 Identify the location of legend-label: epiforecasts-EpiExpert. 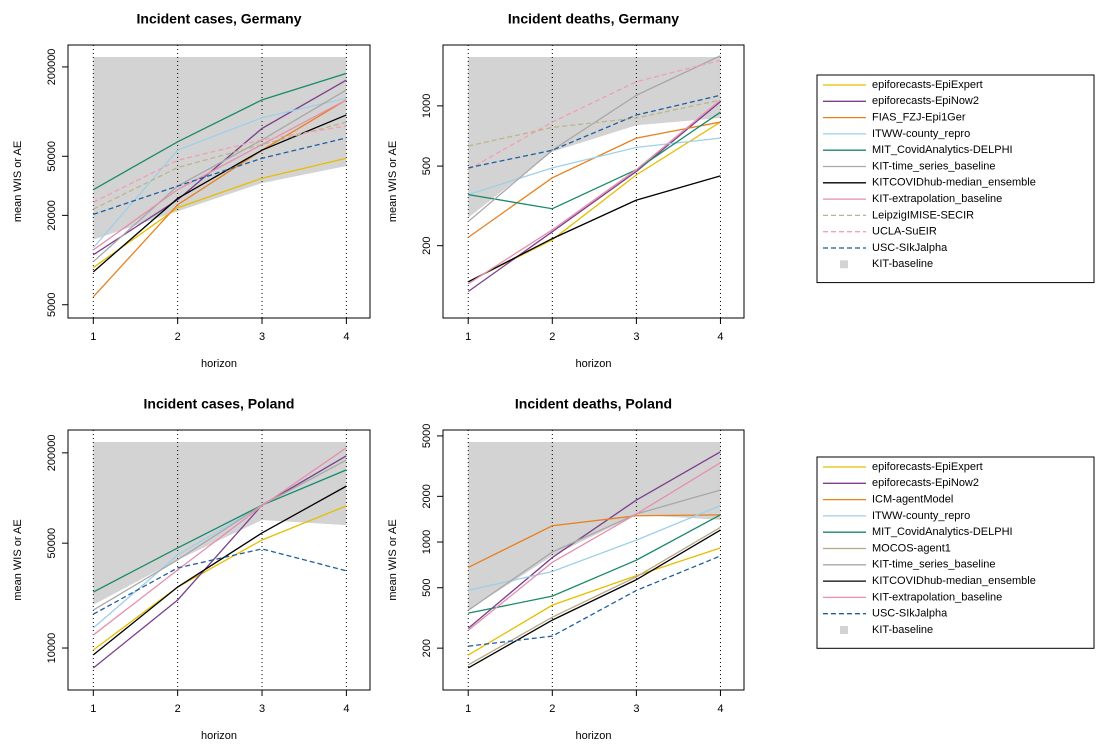
(927, 467).